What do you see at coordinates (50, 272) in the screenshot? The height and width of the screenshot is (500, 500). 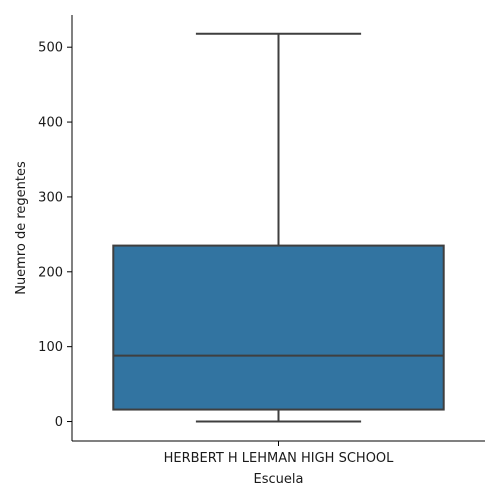 I see `y-tick-label: 200` at bounding box center [50, 272].